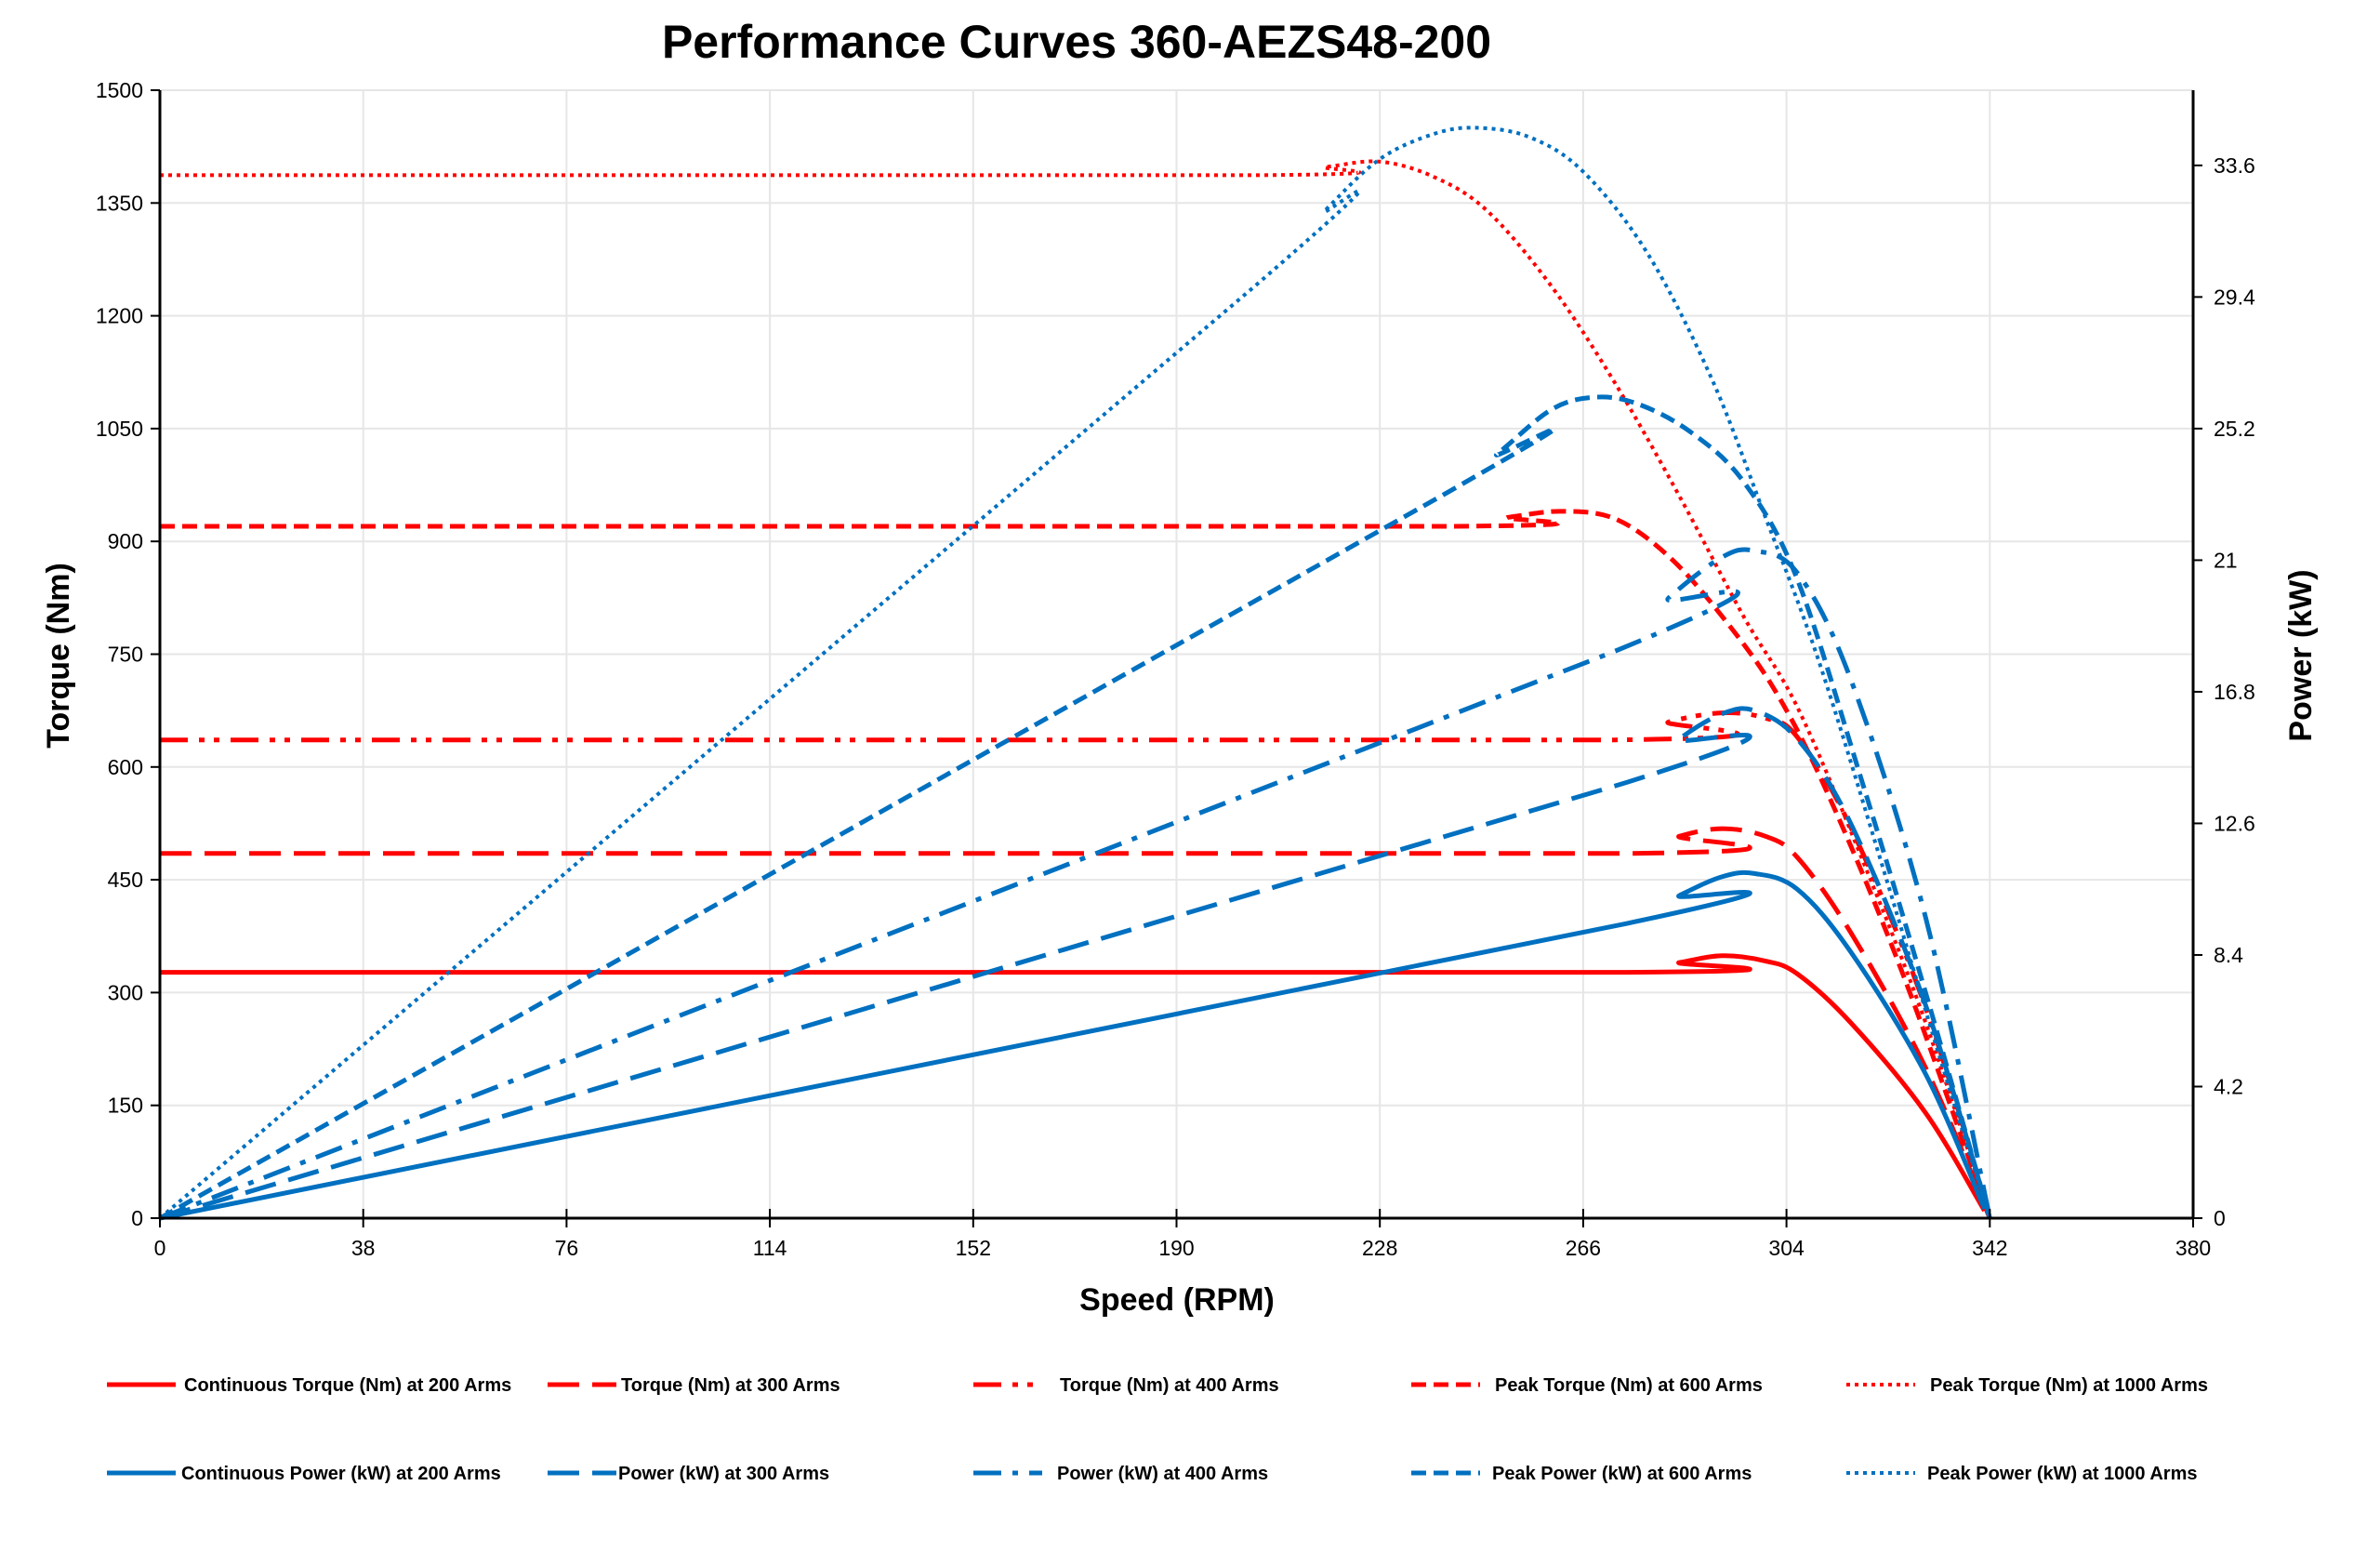 The height and width of the screenshot is (1552, 2380). What do you see at coordinates (2062, 1474) in the screenshot?
I see `legend-label: Peak Power (kW) at 1000 Arms` at bounding box center [2062, 1474].